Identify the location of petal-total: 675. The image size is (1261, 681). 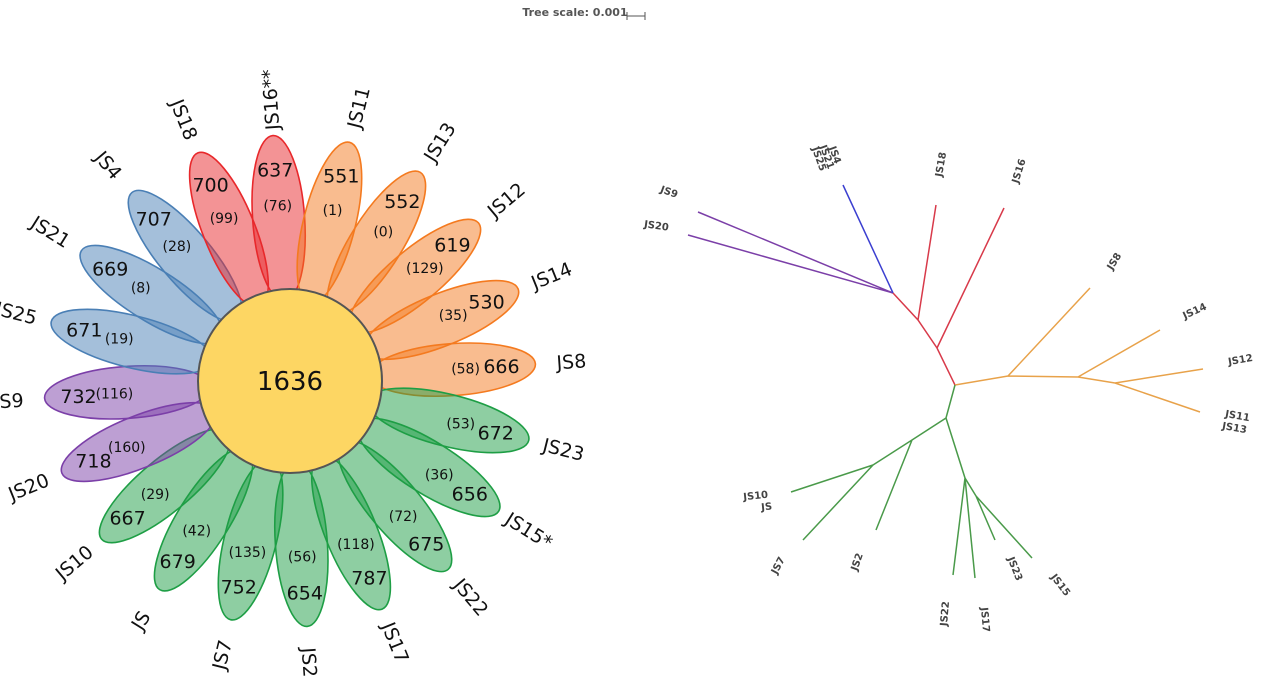
(426, 544).